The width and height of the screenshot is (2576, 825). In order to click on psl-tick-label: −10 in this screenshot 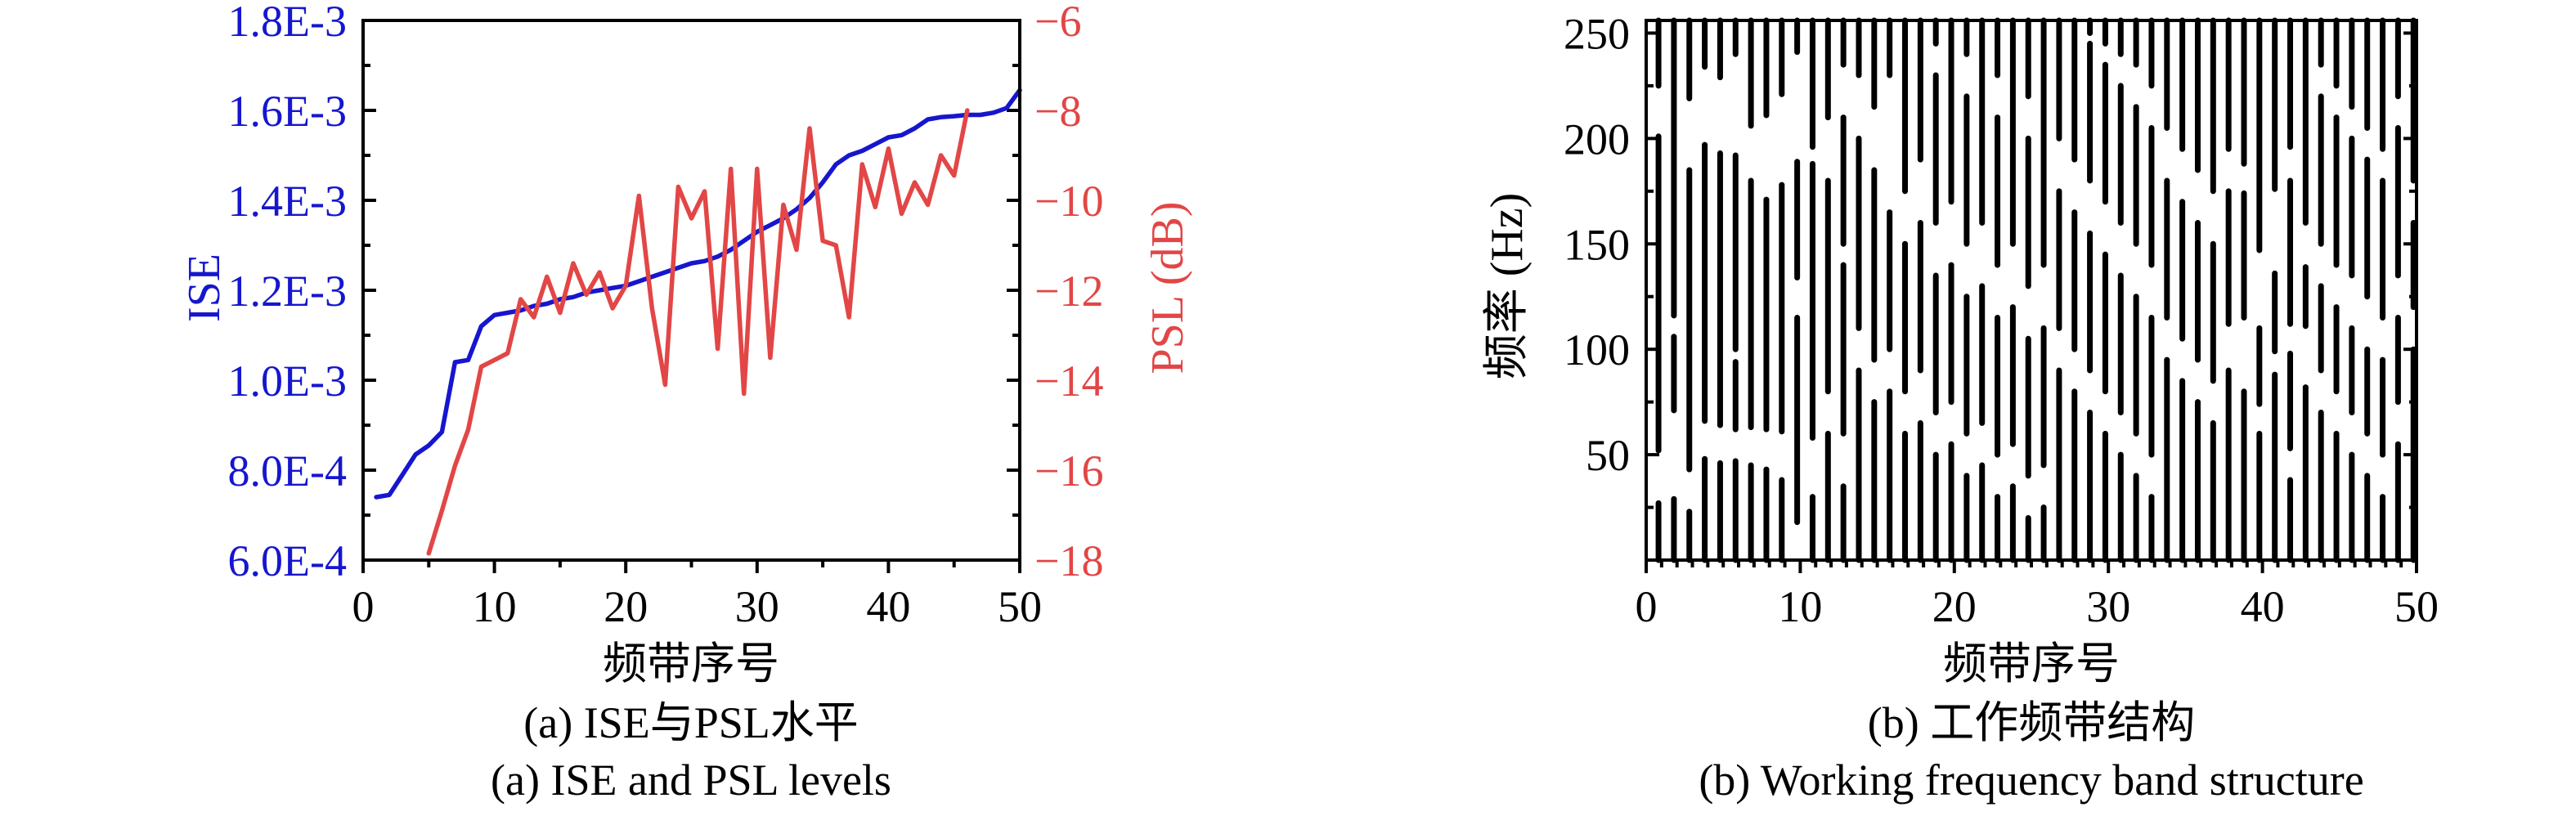, I will do `click(1068, 201)`.